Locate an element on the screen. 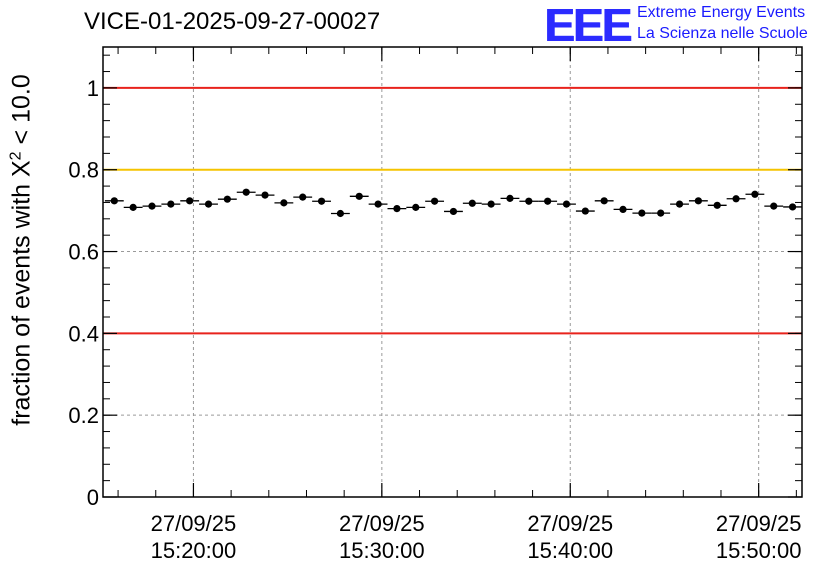 The image size is (836, 572). eee-logo-mark: EEE is located at coordinates (588, 25).